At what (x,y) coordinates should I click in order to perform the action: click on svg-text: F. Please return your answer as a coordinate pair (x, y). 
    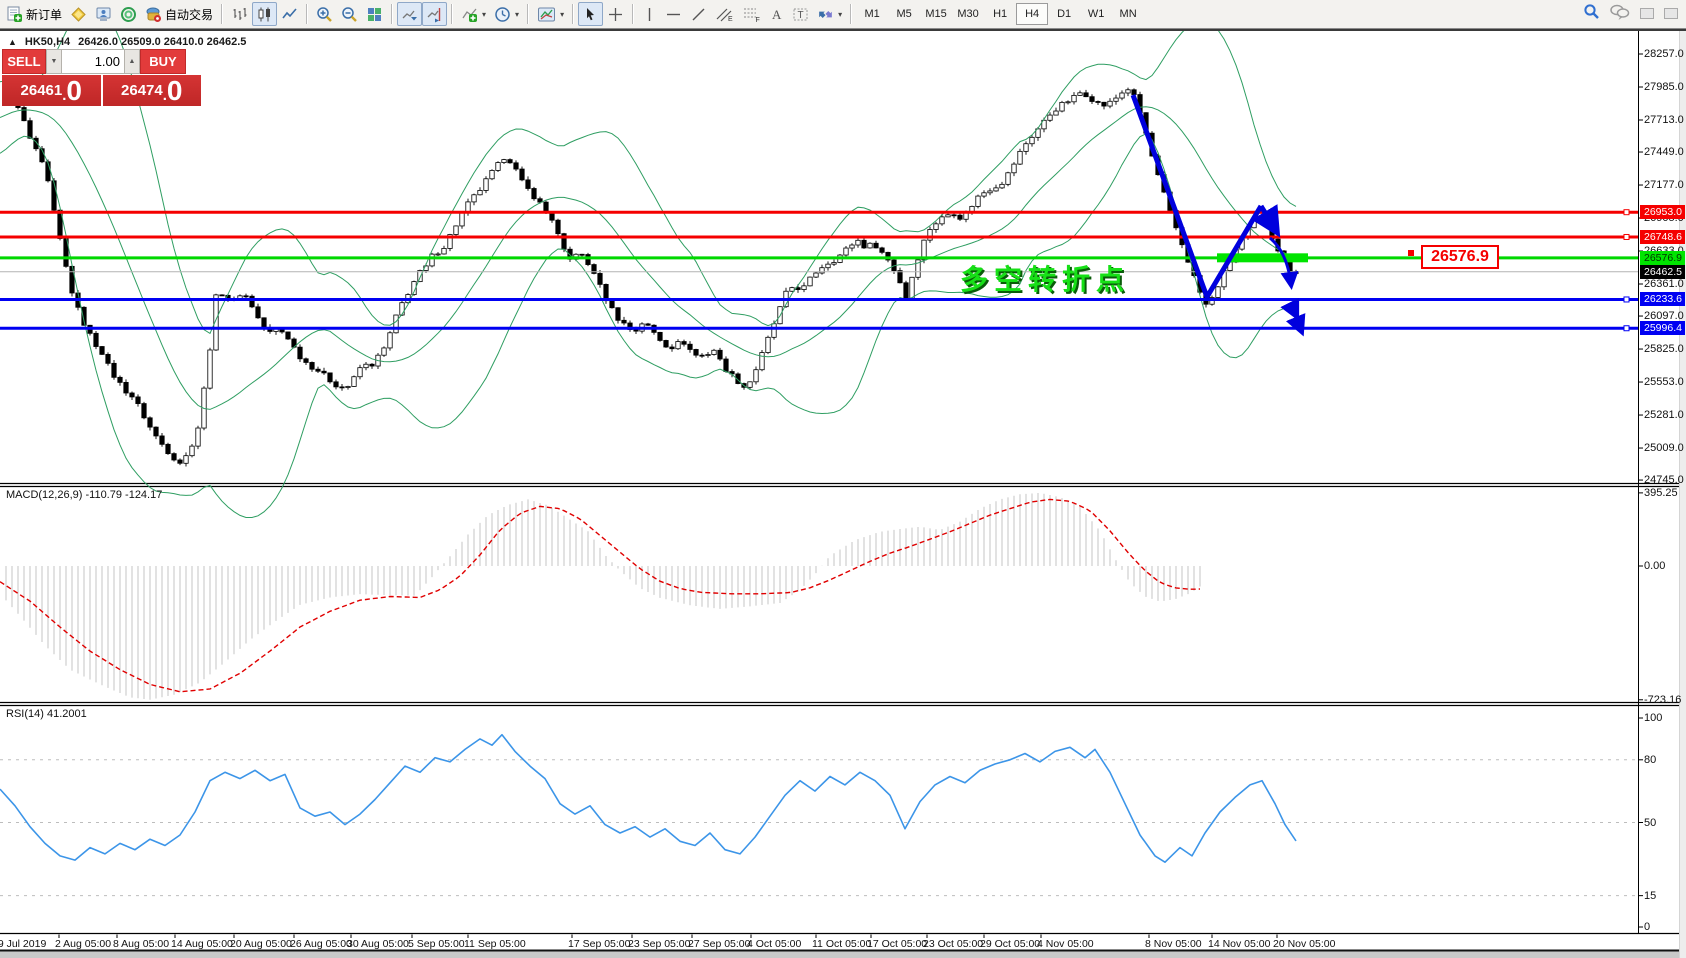
    Looking at the image, I should click on (758, 20).